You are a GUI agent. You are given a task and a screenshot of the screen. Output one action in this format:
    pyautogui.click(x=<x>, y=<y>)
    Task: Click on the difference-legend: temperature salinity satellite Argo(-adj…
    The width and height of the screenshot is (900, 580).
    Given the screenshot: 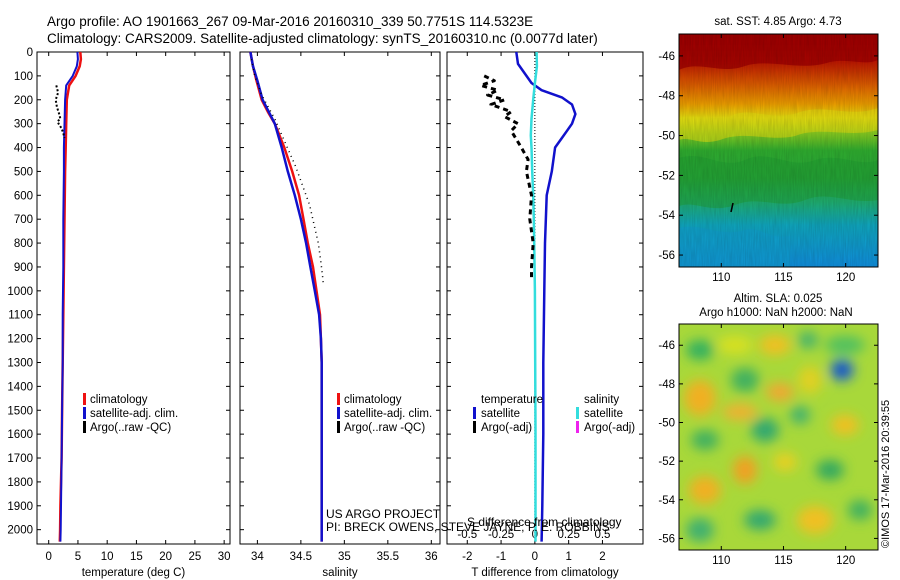 What is the action you would take?
    pyautogui.click(x=554, y=414)
    